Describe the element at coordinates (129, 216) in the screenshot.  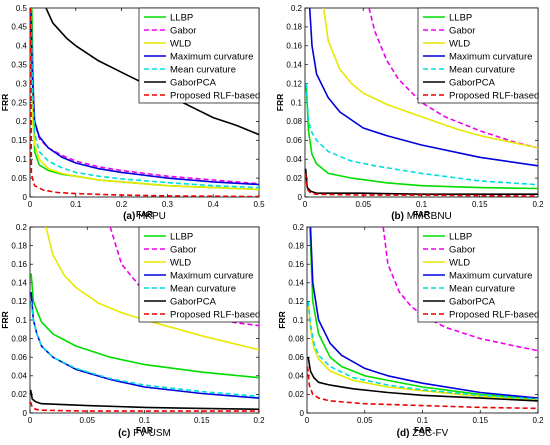
I see `caption-letter: (a)` at that location.